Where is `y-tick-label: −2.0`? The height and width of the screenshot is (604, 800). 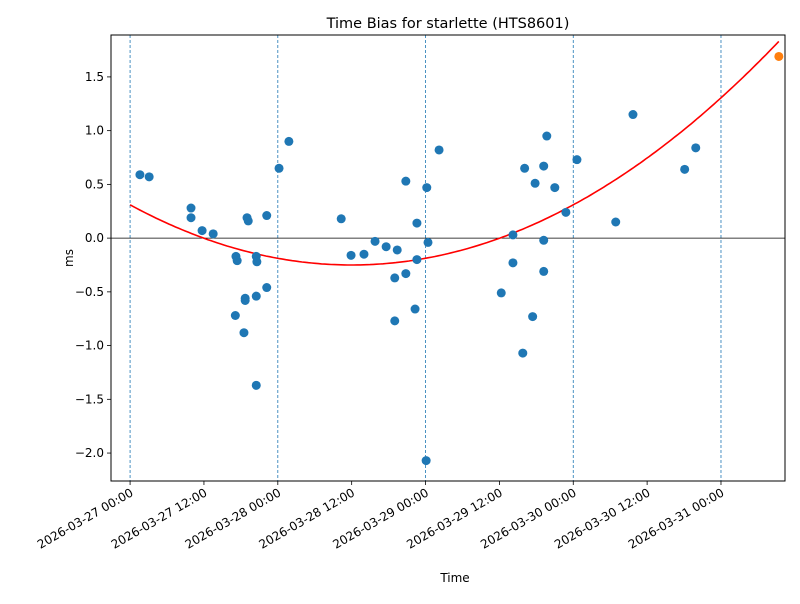
y-tick-label: −2.0 is located at coordinates (89, 453).